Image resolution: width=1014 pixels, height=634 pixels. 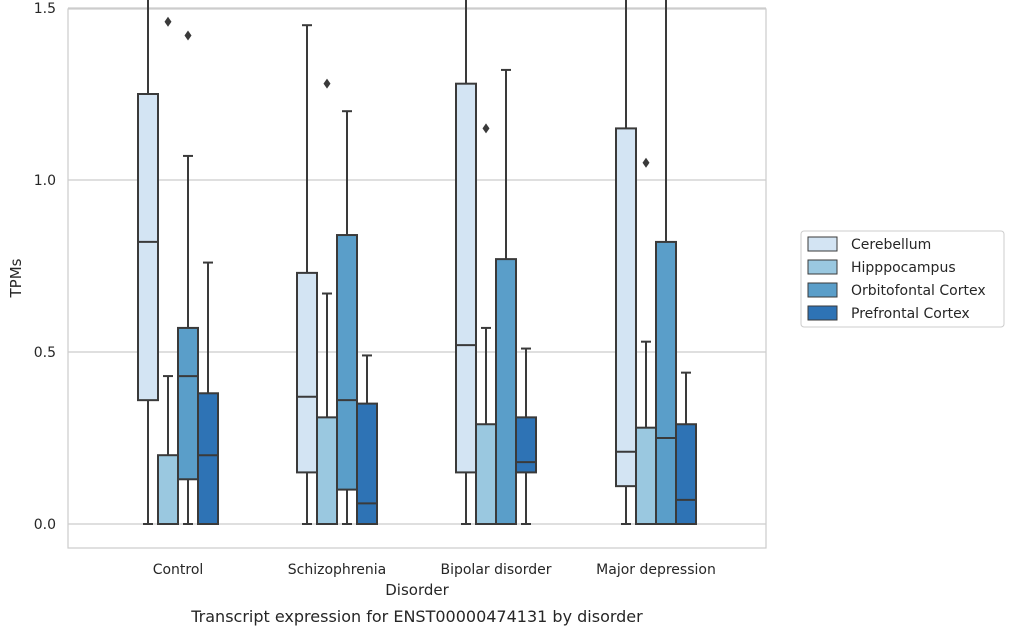 What do you see at coordinates (417, 590) in the screenshot?
I see `x-axis-label: Disorder` at bounding box center [417, 590].